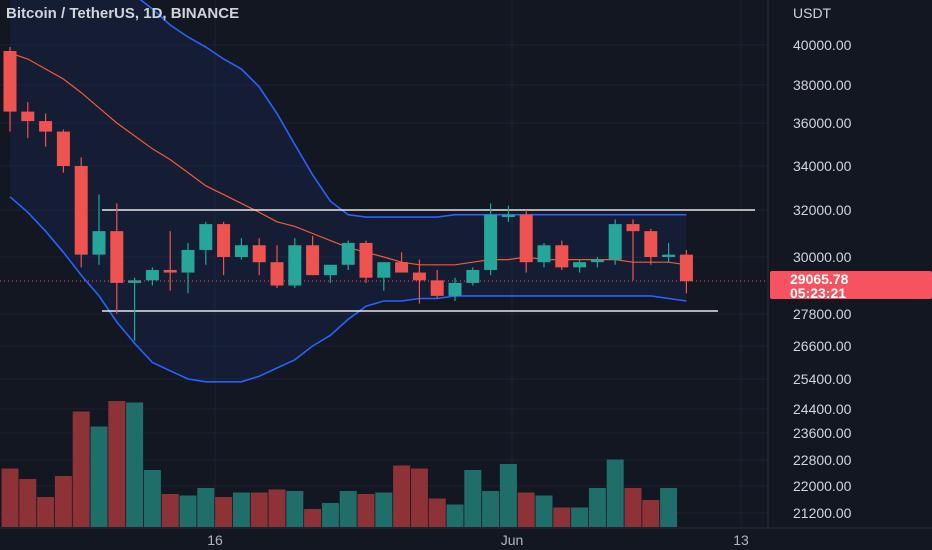 Image resolution: width=932 pixels, height=550 pixels. What do you see at coordinates (478, 540) in the screenshot?
I see `time-scale: 16 Jun 13` at bounding box center [478, 540].